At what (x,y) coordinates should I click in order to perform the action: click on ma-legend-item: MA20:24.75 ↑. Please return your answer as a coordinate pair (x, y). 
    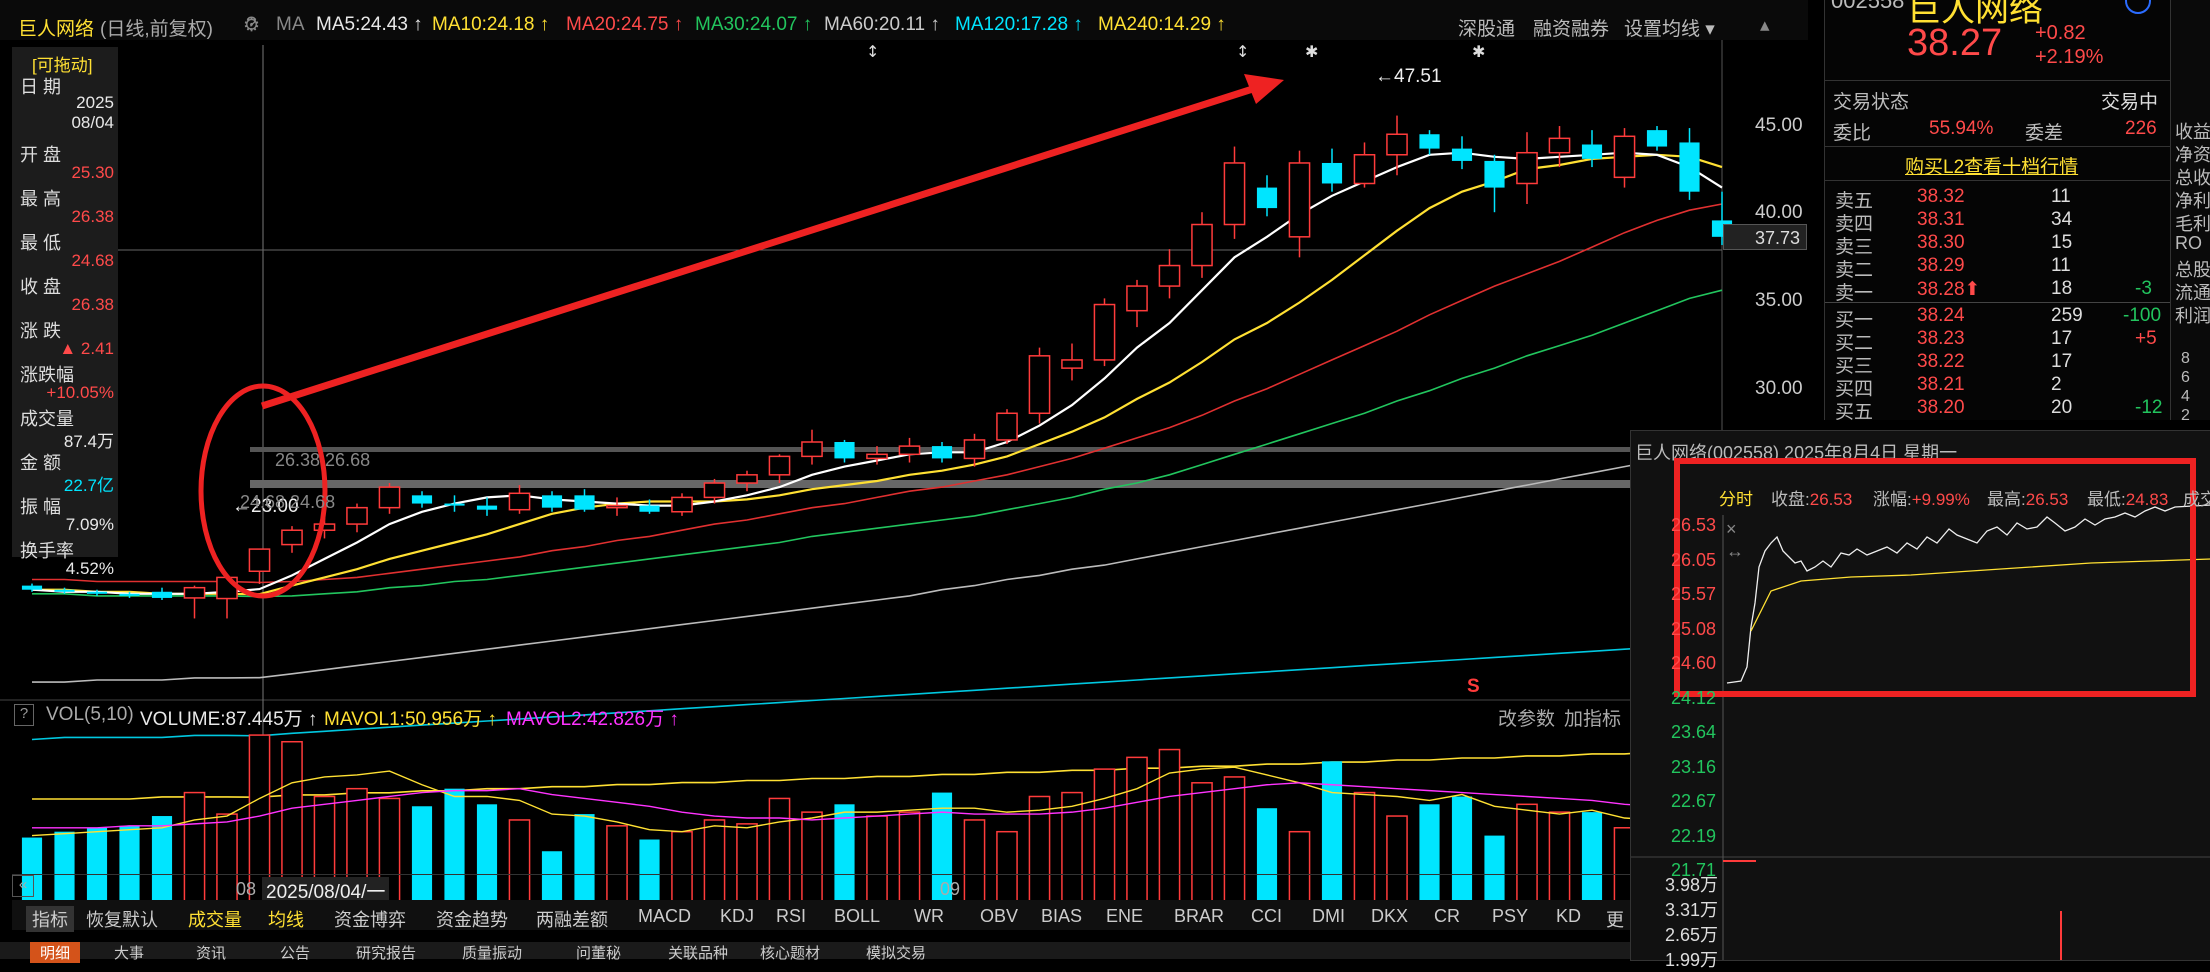
    Looking at the image, I should click on (625, 24).